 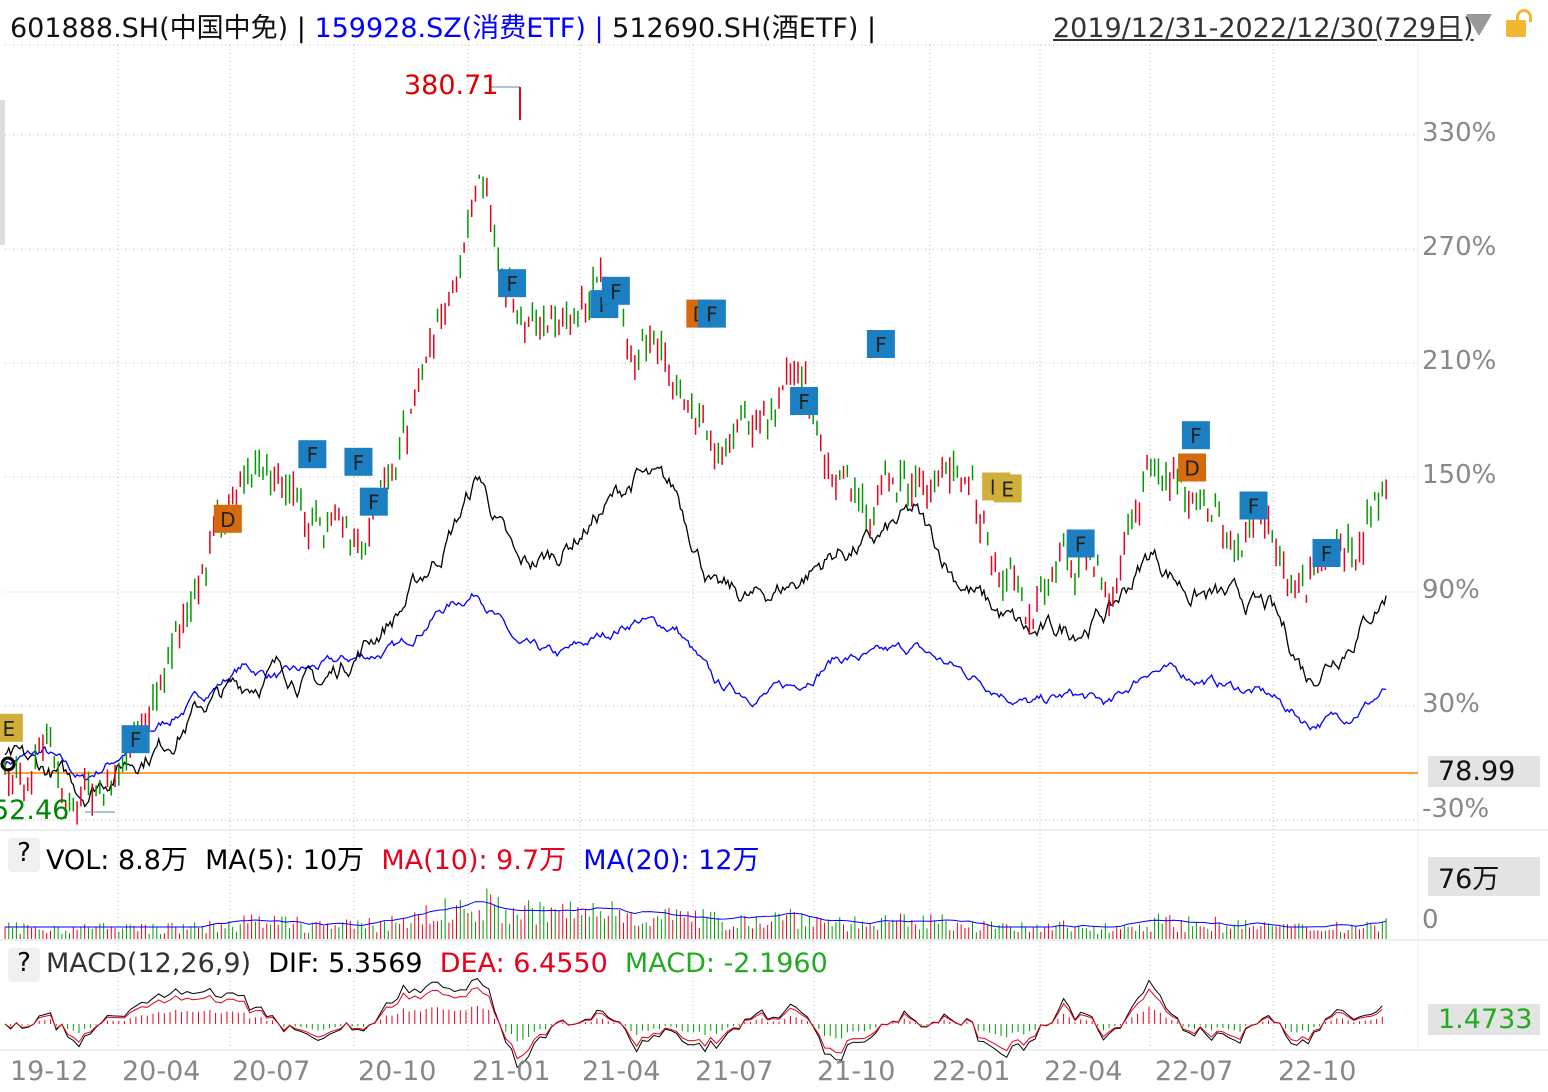 What do you see at coordinates (397, 1071) in the screenshot?
I see `x-tick: 20-10` at bounding box center [397, 1071].